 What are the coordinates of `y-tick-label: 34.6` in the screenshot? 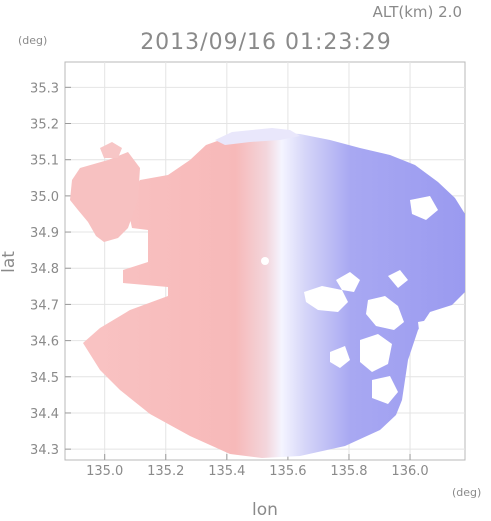 It's located at (44, 342).